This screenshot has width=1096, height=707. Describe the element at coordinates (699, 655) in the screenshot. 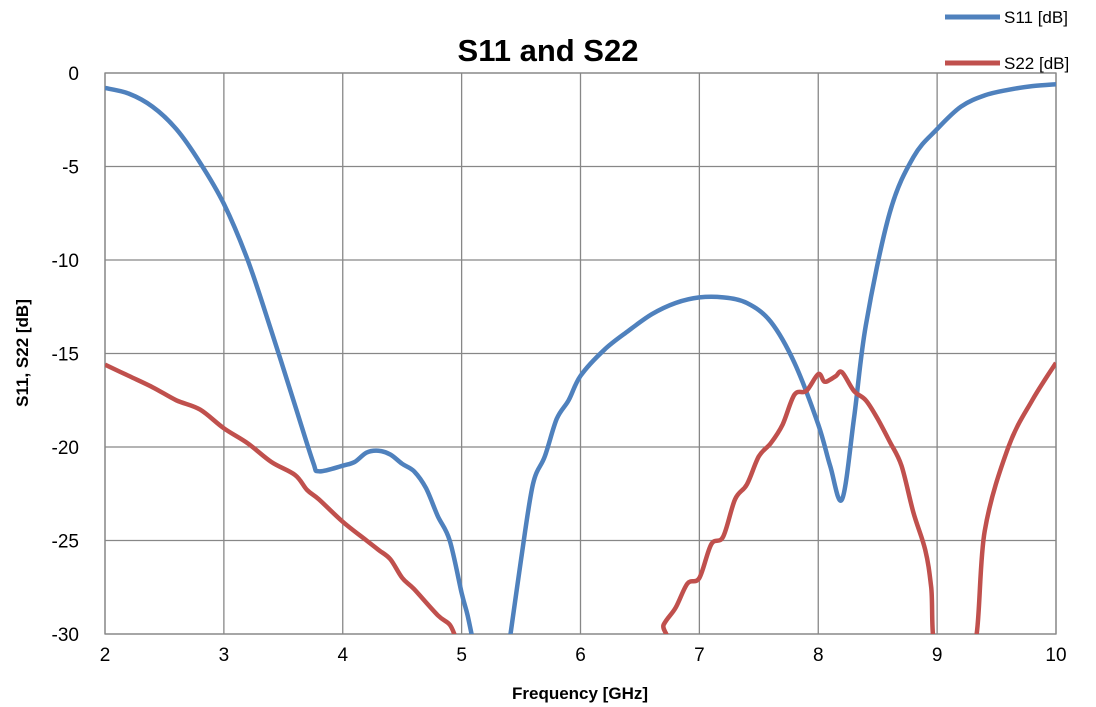

I see `x-tick-label: 7` at that location.